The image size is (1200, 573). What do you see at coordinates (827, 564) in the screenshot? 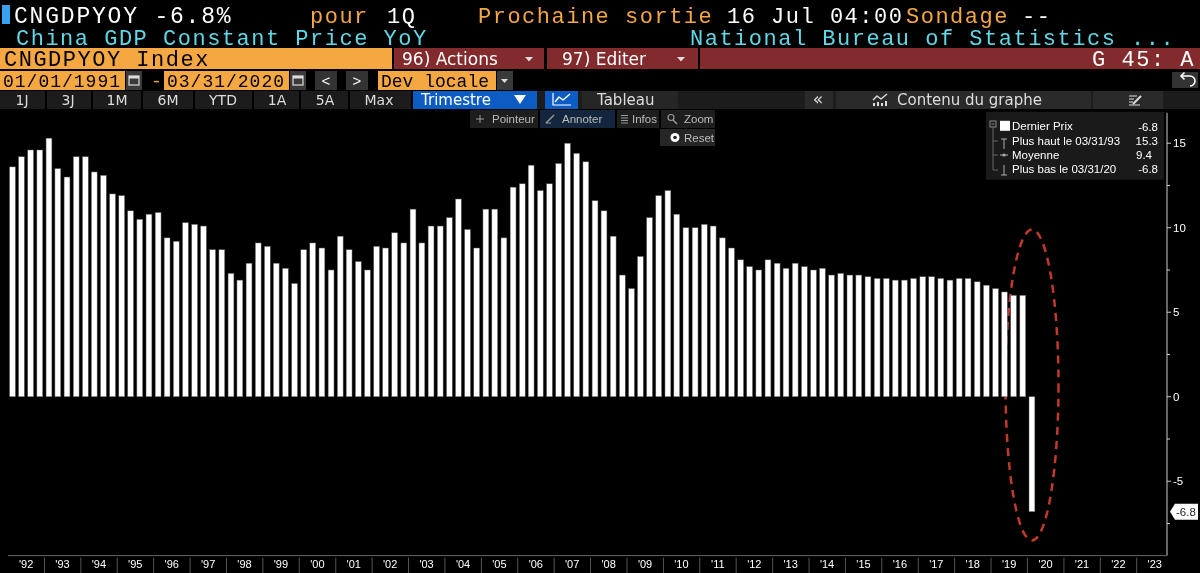
I see `x-tick-label: '14` at bounding box center [827, 564].